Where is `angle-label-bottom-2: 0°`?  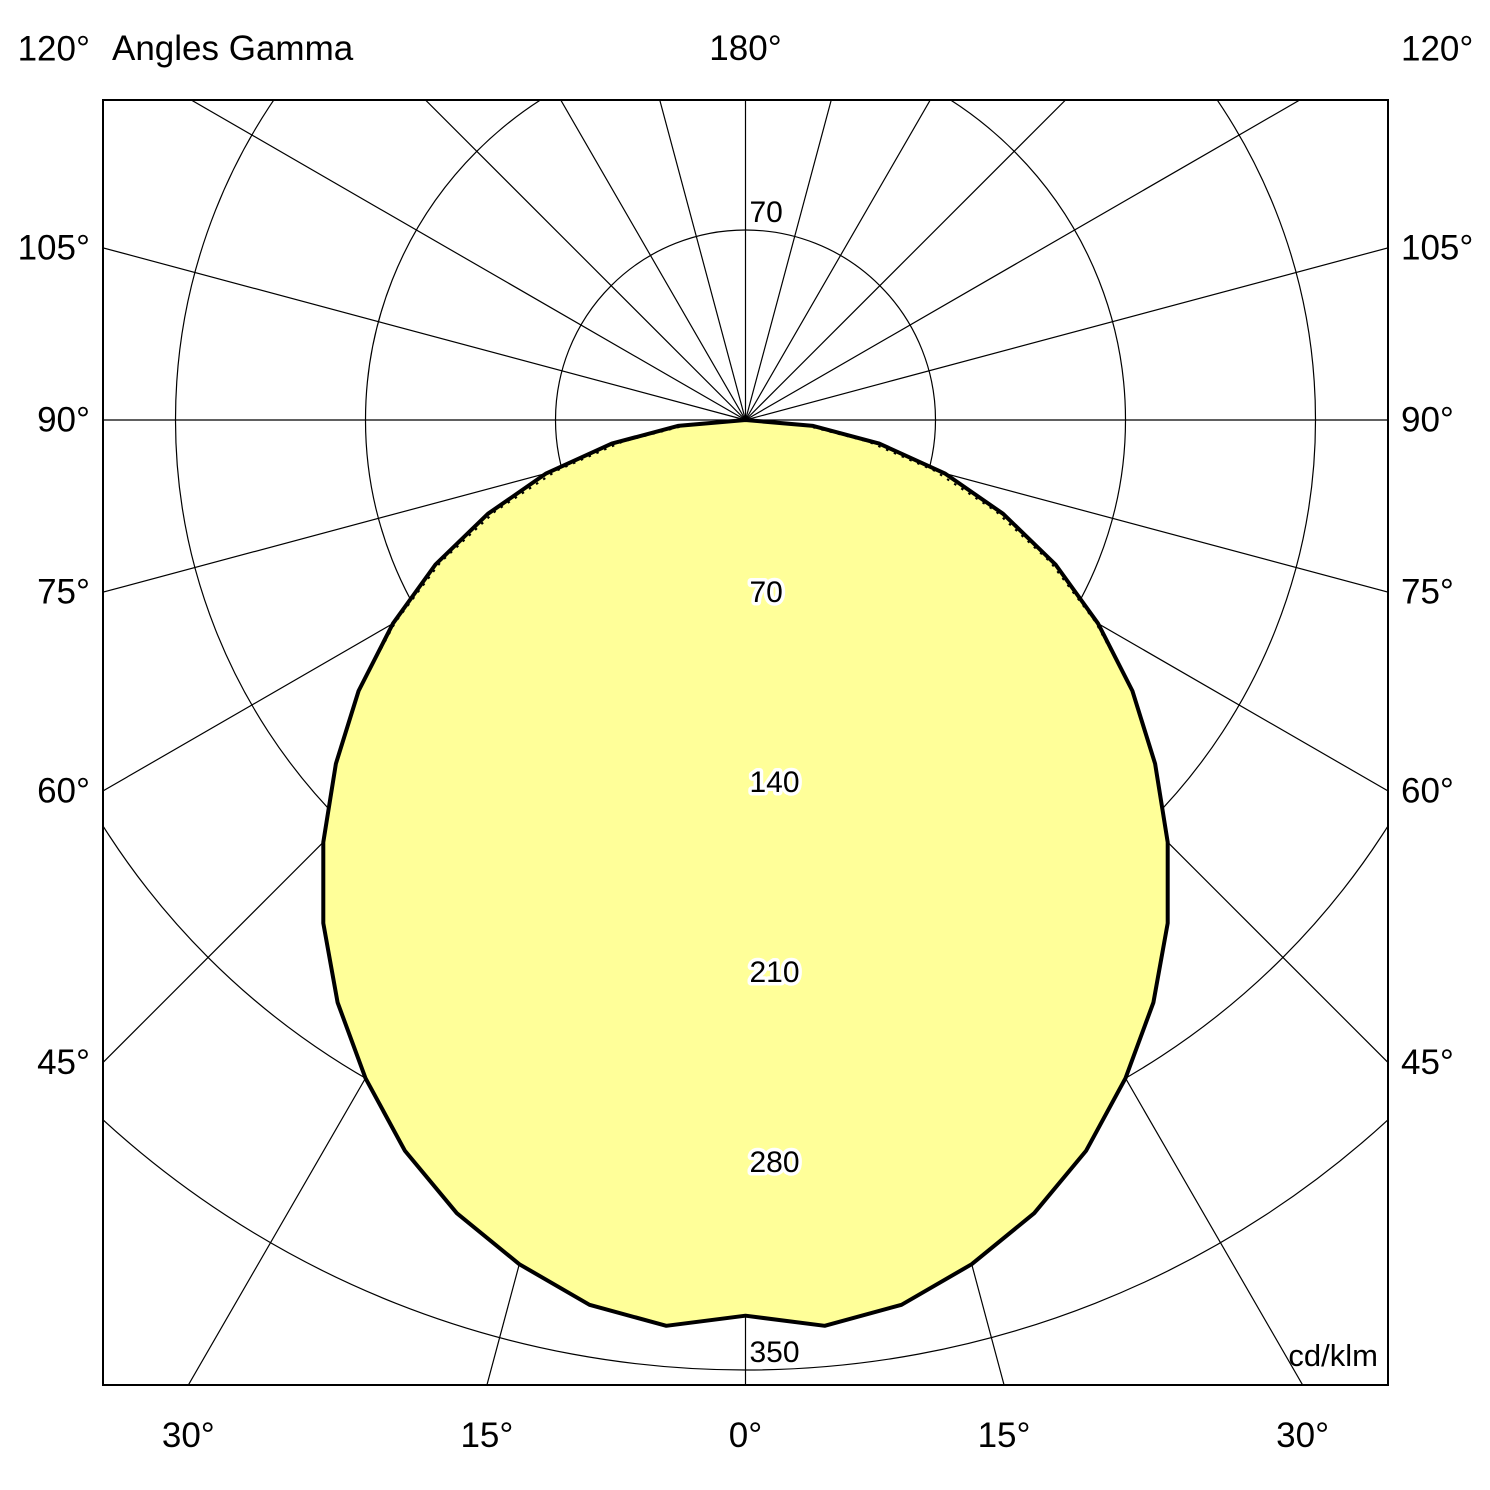 angle-label-bottom-2: 0° is located at coordinates (745, 1435).